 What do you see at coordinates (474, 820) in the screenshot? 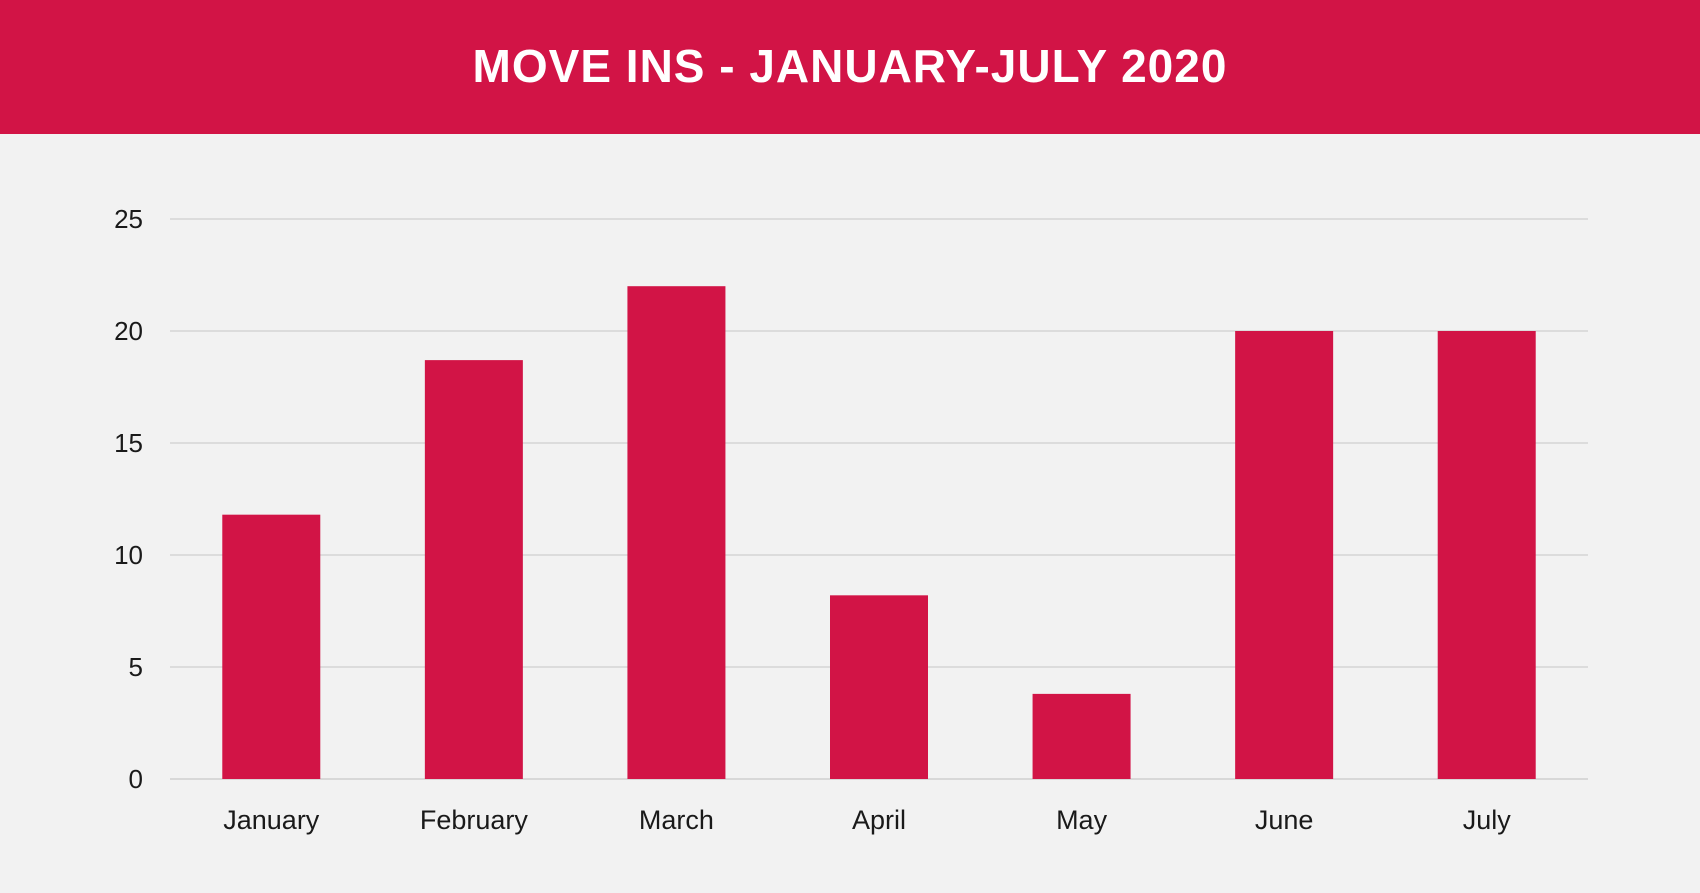
I see `x-category-label: February` at bounding box center [474, 820].